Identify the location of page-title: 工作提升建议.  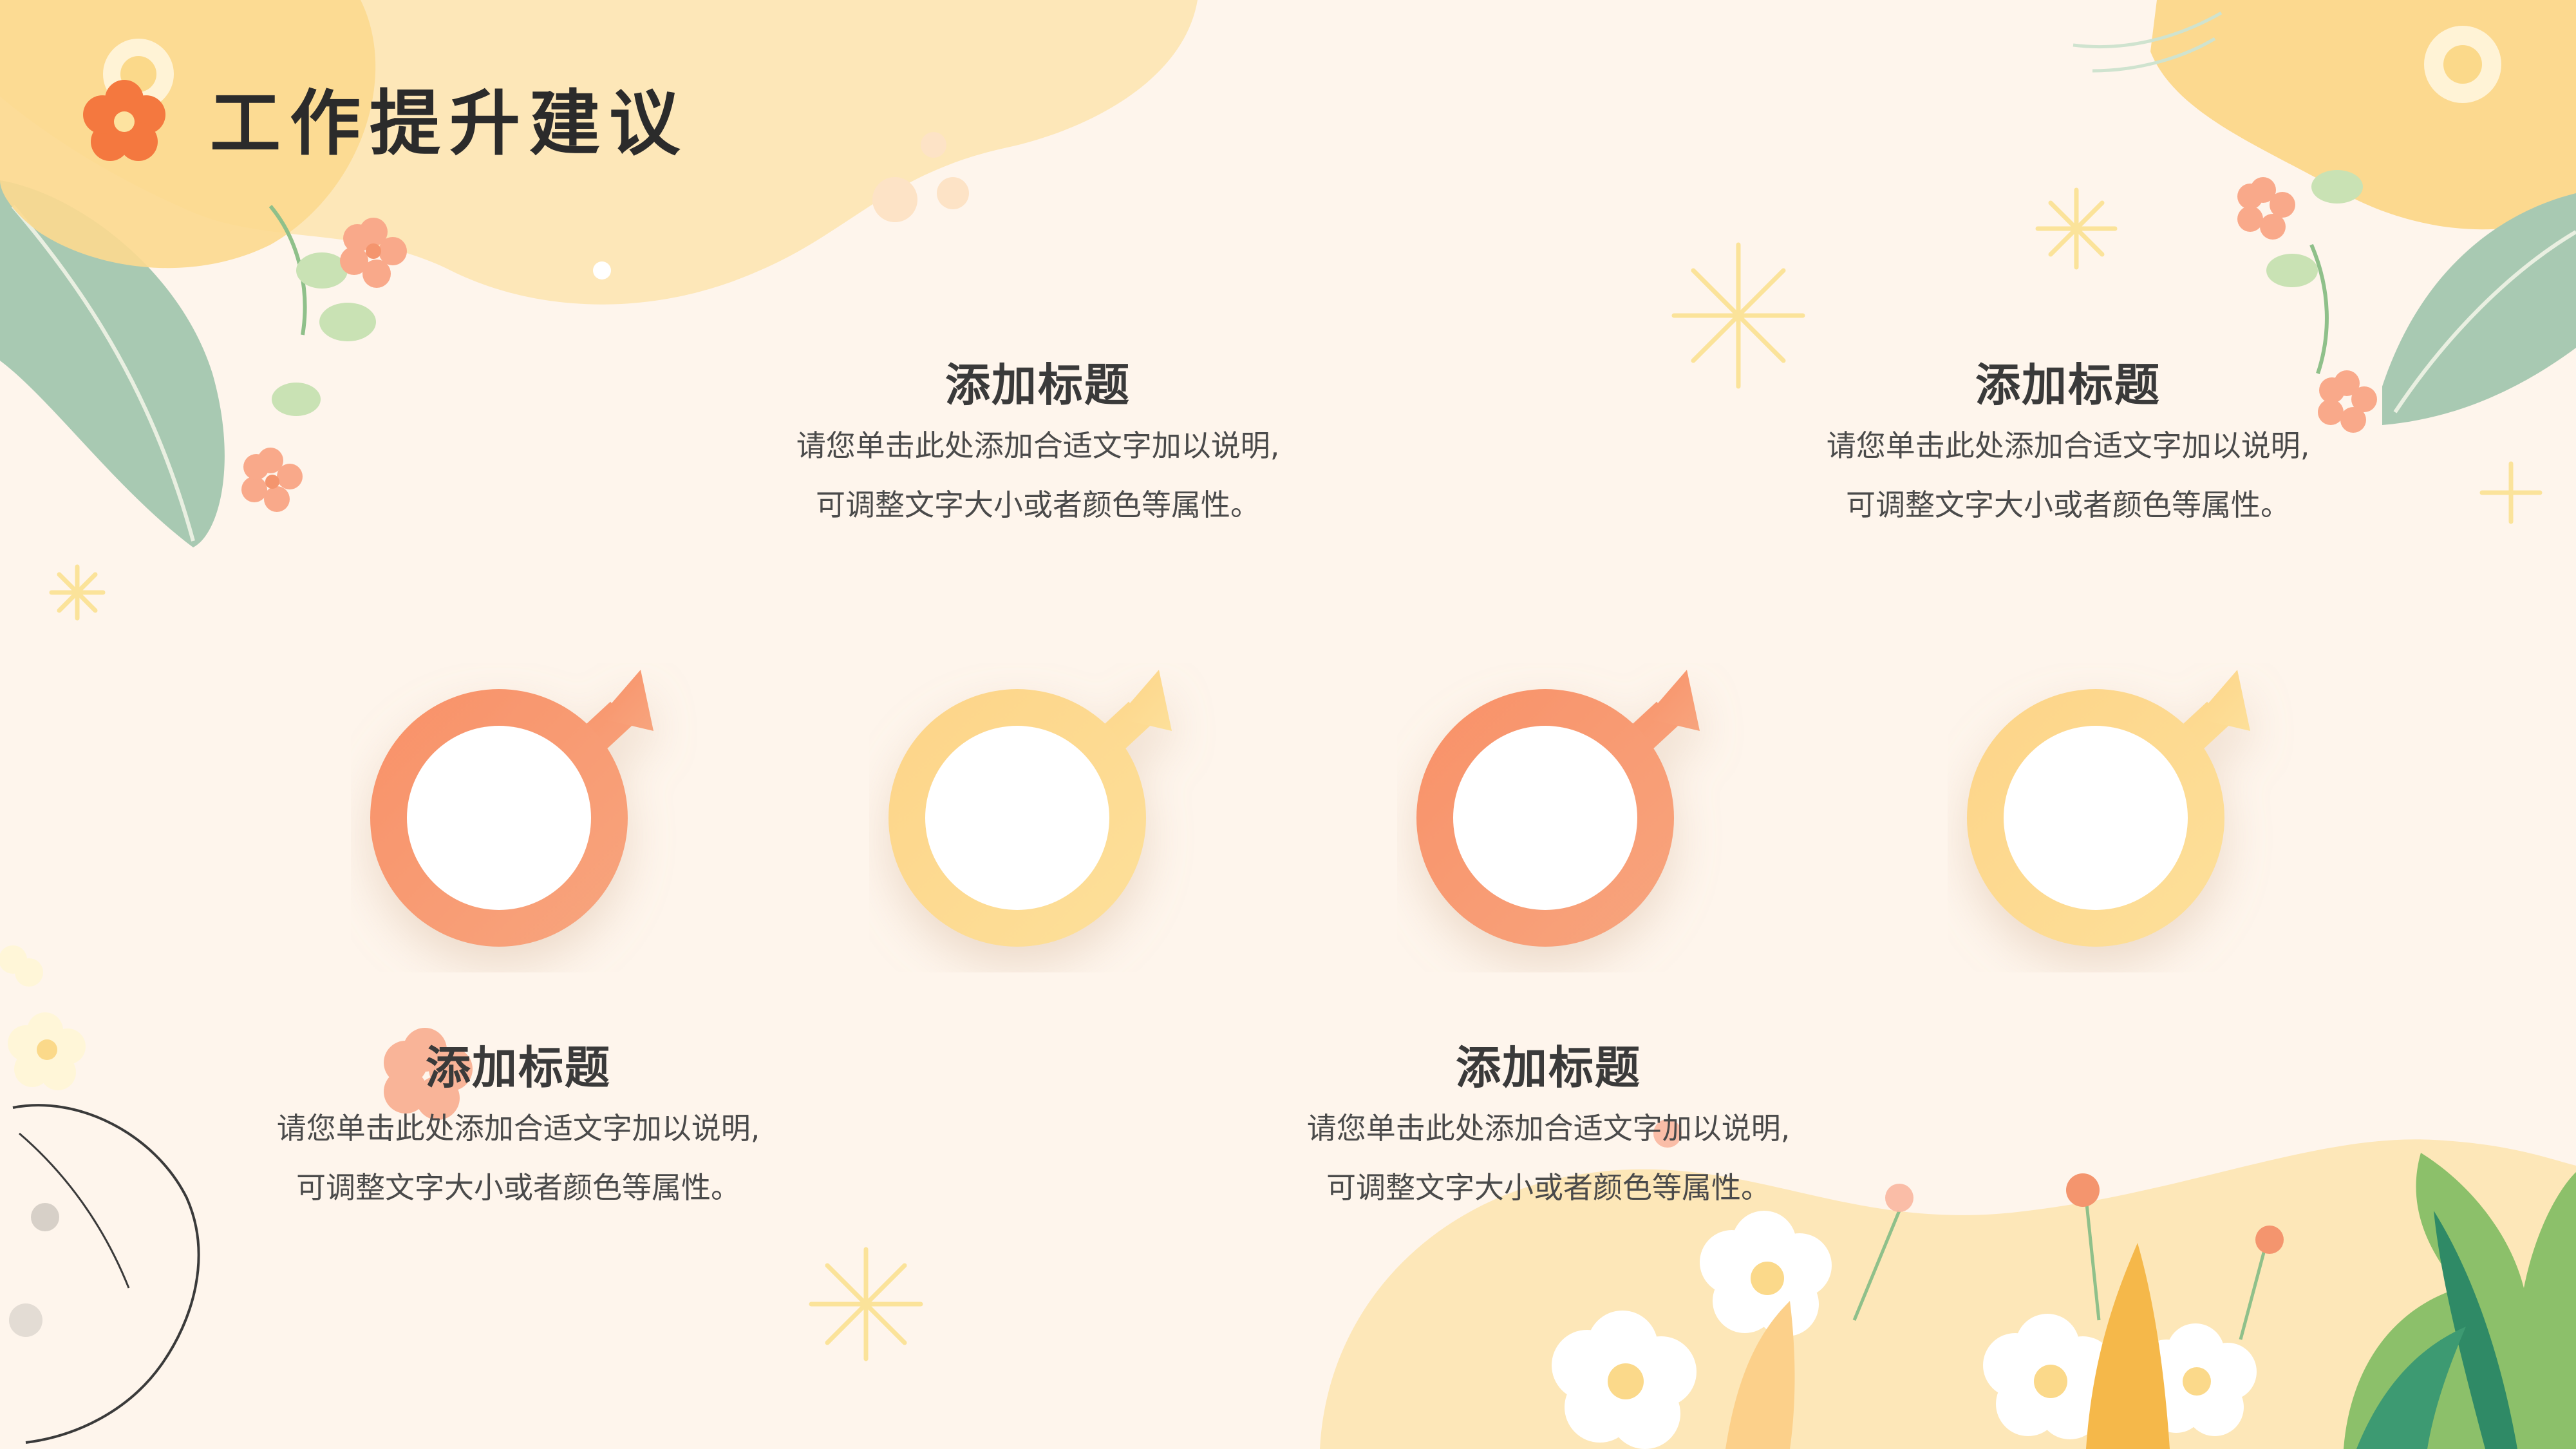
(449, 124).